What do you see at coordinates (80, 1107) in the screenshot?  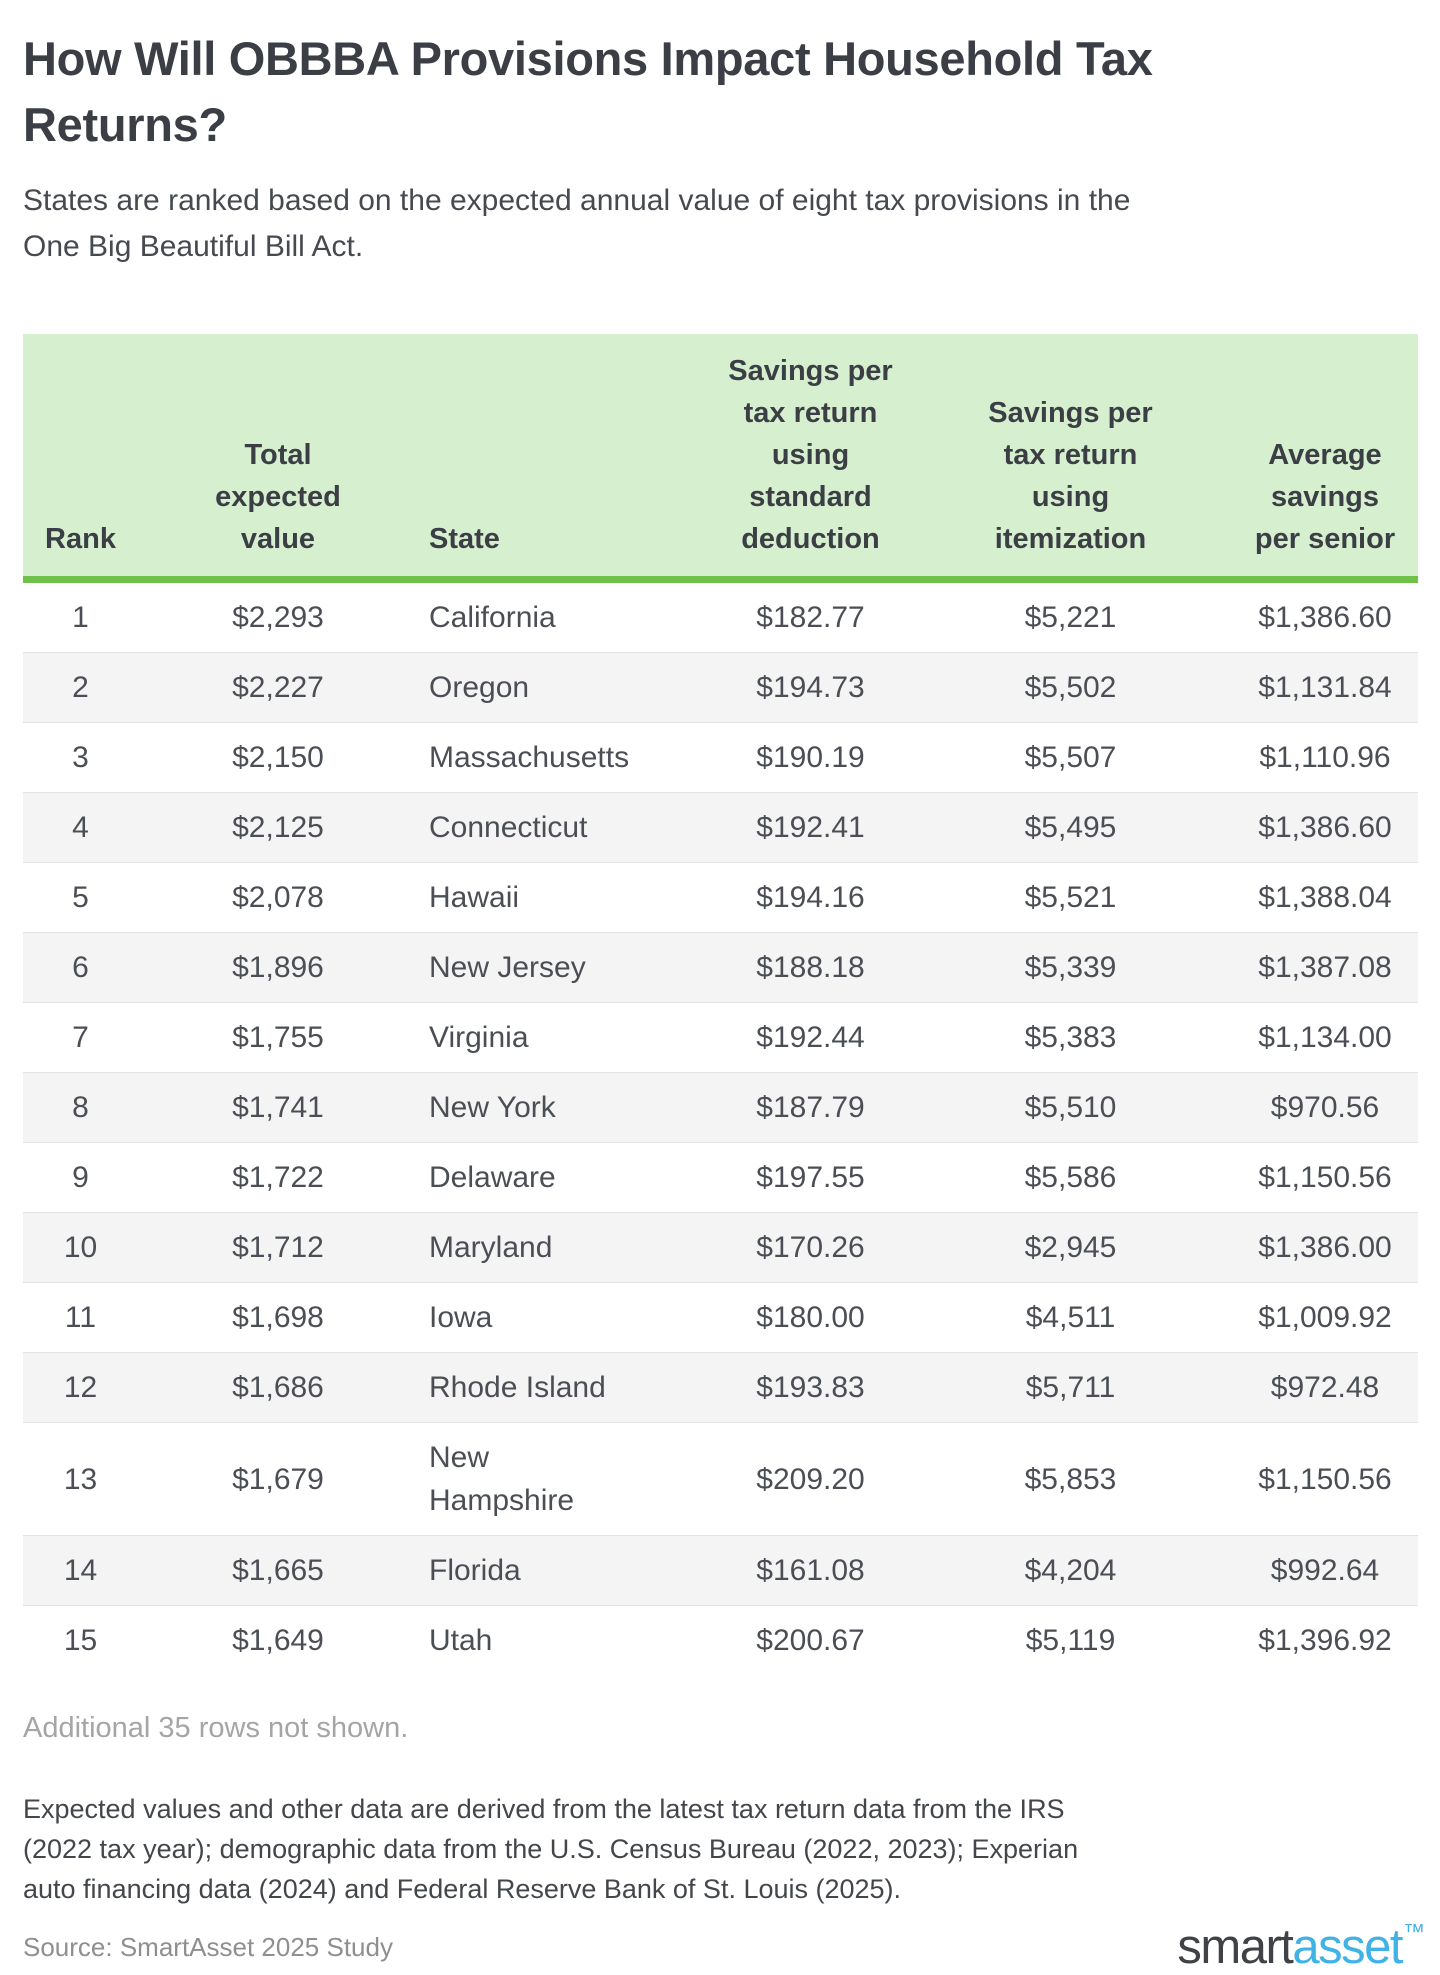 I see `cell-rank: 8` at bounding box center [80, 1107].